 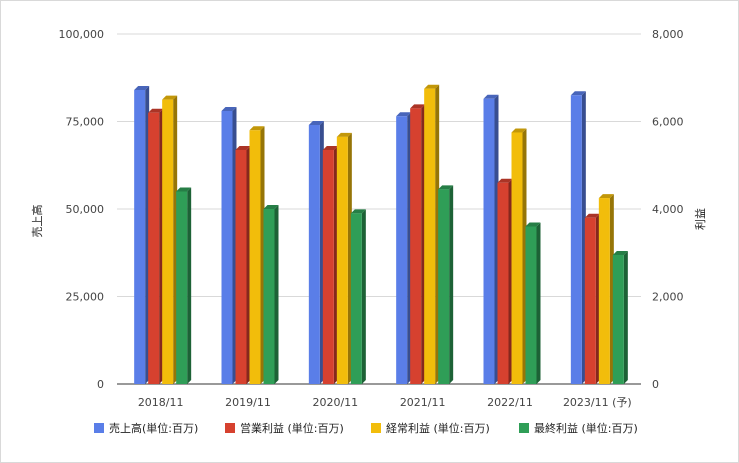 What do you see at coordinates (292, 428) in the screenshot?
I see `legend-label: 営業利益 (単位:百万)` at bounding box center [292, 428].